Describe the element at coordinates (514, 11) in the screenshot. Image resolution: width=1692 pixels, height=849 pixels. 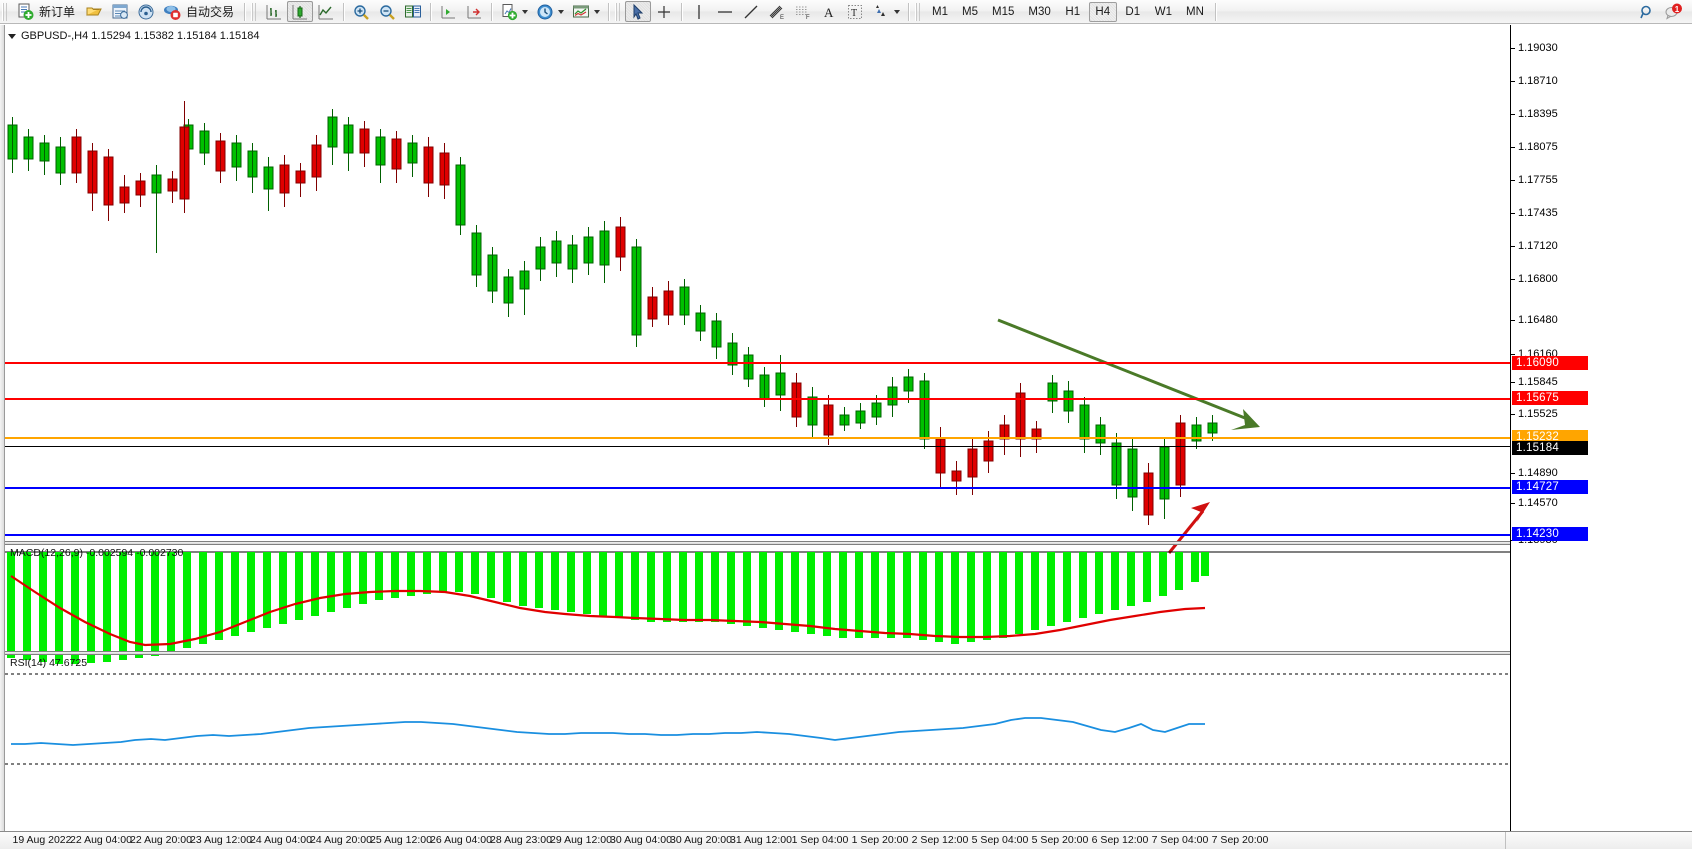
I see `new-chart-button` at that location.